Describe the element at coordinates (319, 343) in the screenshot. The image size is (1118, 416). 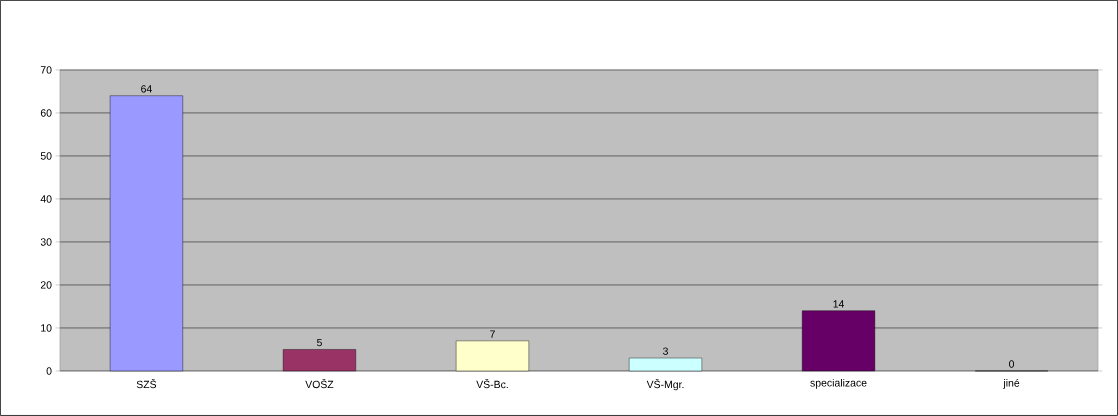
I see `data-label: 5` at that location.